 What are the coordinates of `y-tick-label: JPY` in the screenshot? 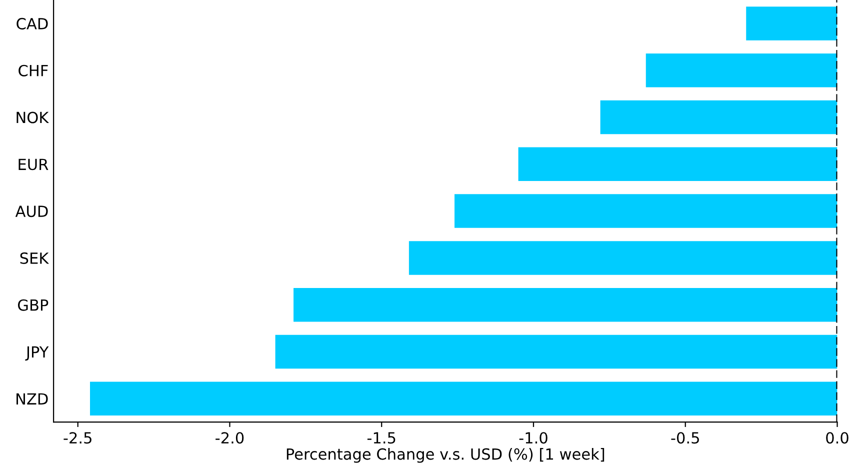 It's located at (37, 353).